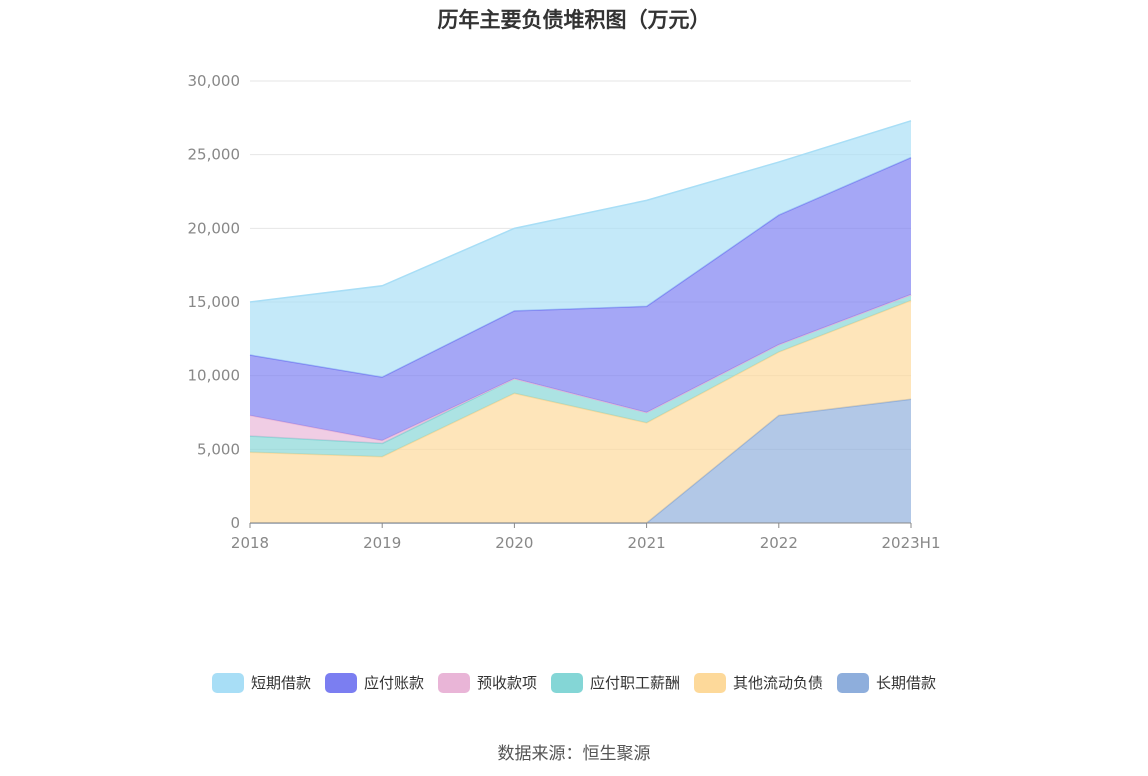 This screenshot has height=776, width=1148. Describe the element at coordinates (911, 543) in the screenshot. I see `x-tick-label: 2023H1` at that location.